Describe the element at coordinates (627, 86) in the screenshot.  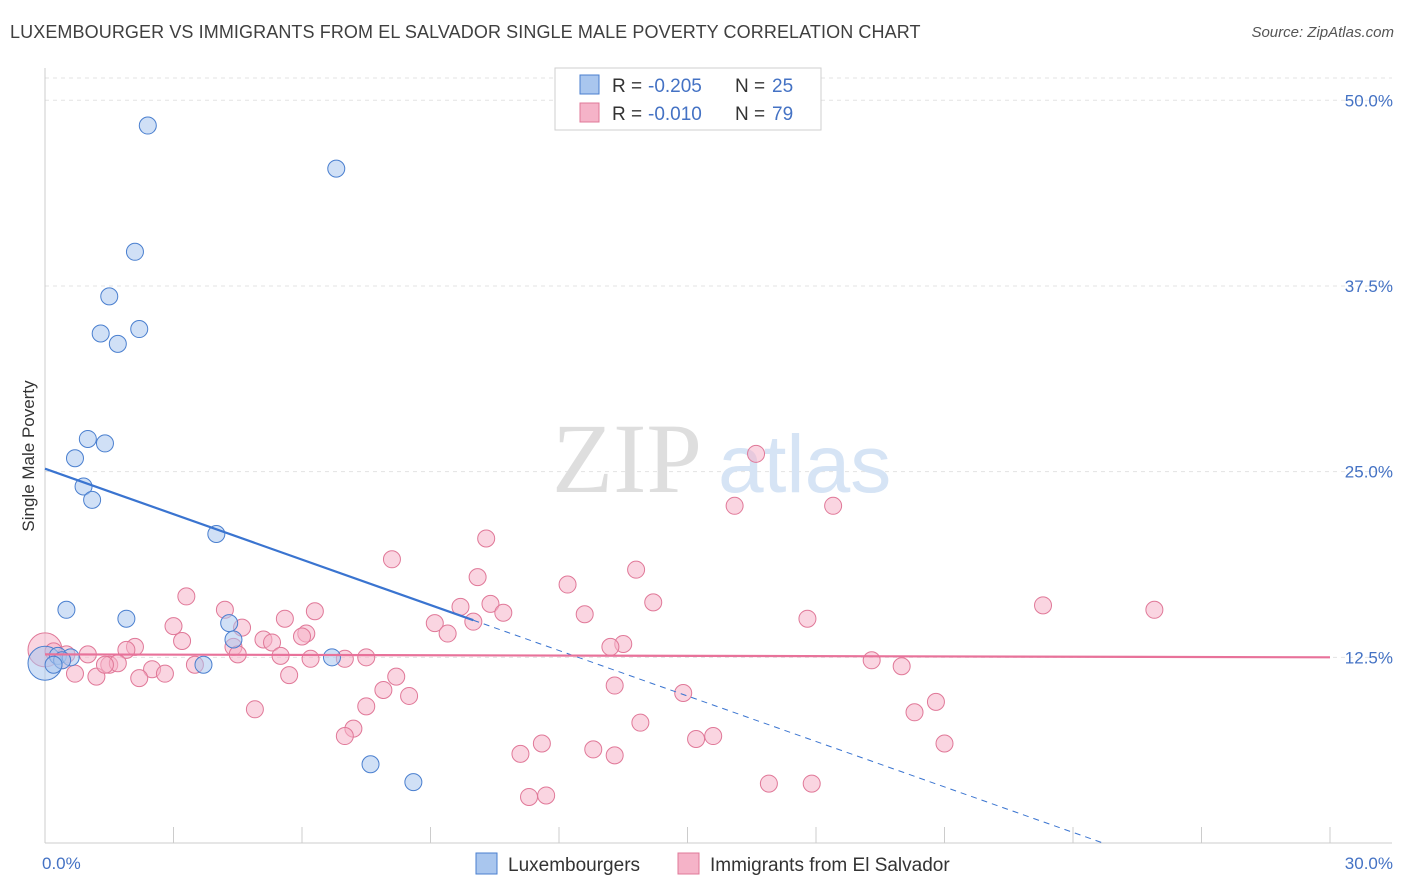
I see `legend-r-label-1: R =` at that location.